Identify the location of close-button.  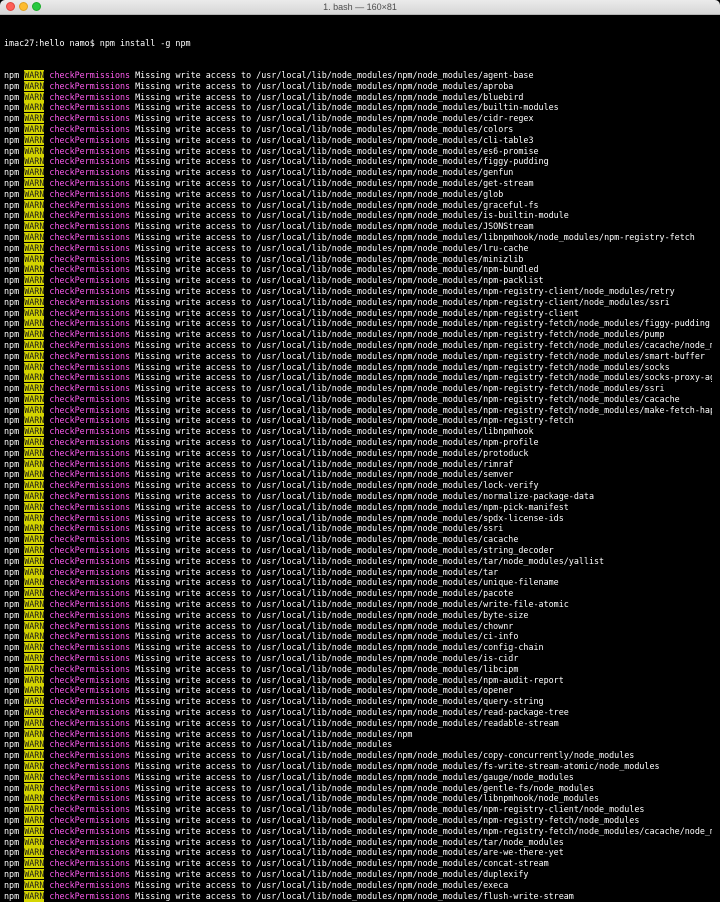
(10, 6).